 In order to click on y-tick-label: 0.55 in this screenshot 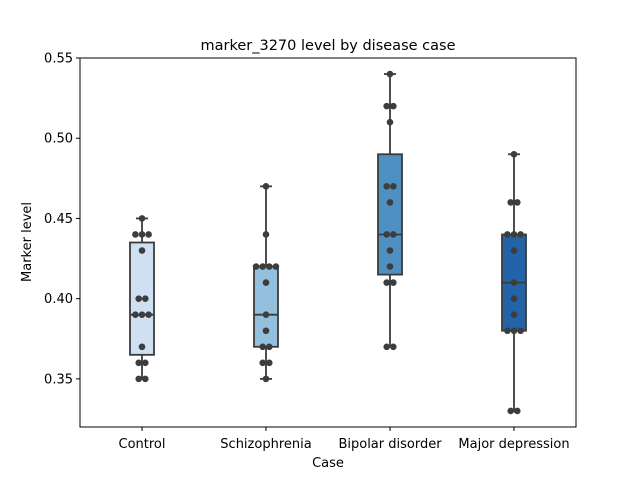, I will do `click(58, 59)`.